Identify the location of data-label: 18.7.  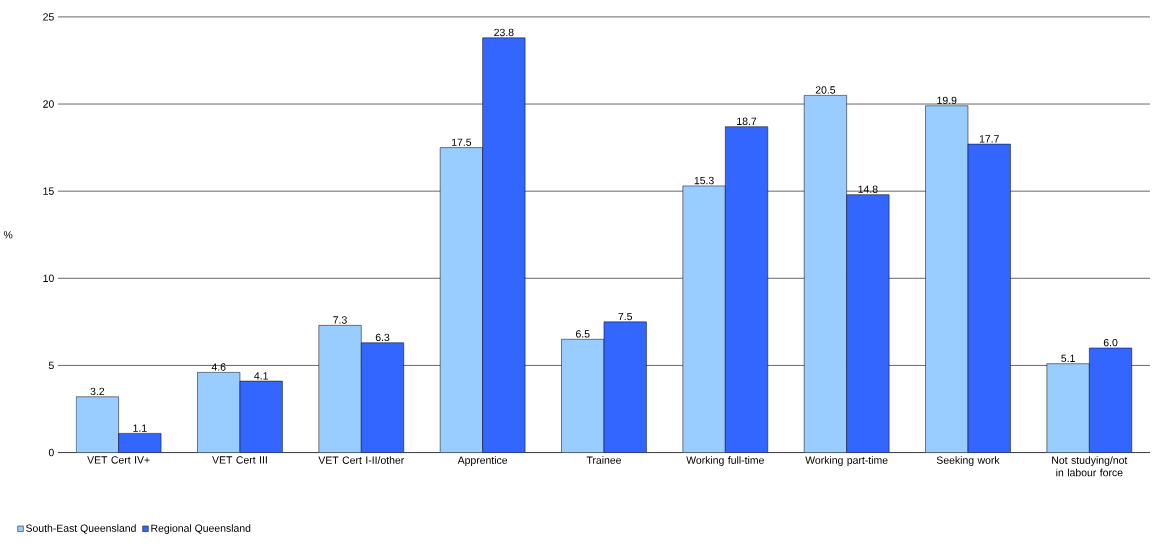
(747, 121).